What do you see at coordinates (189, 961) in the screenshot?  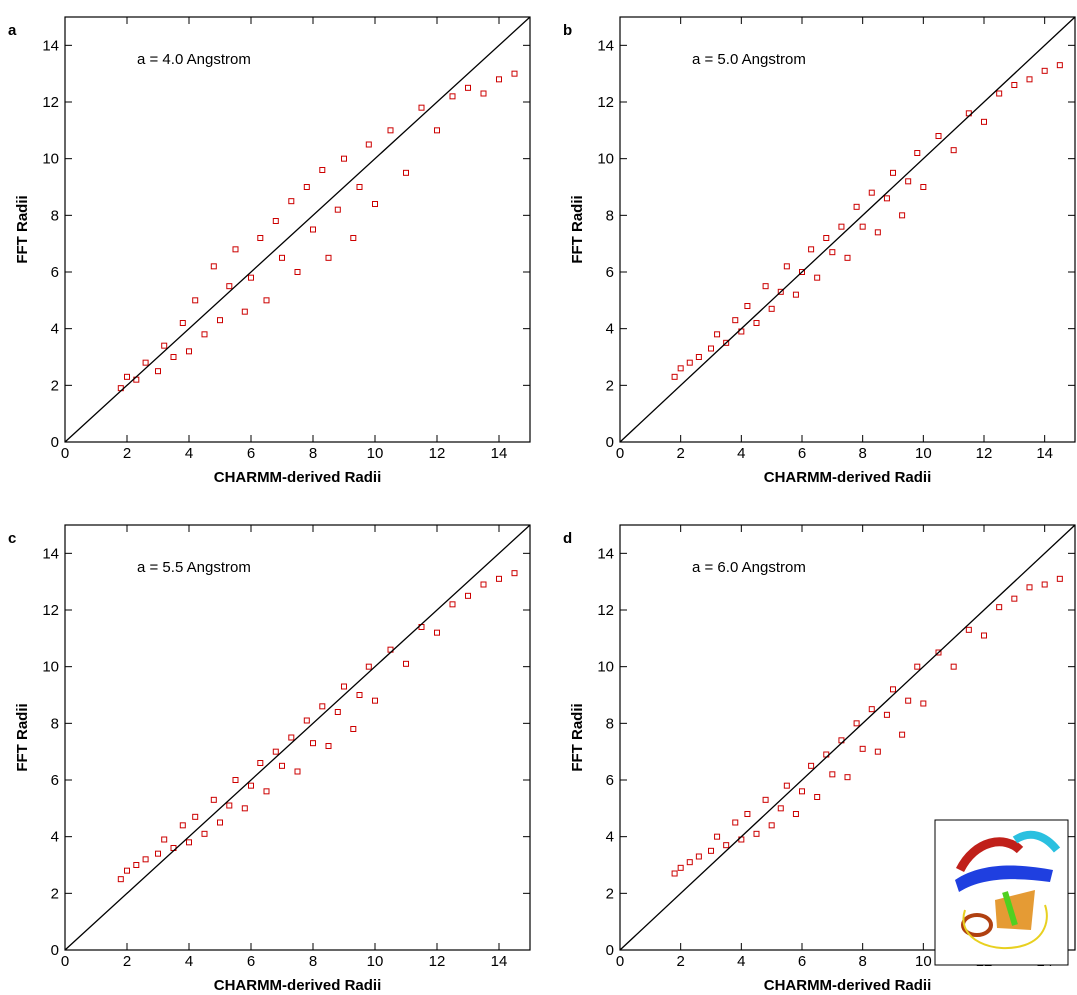 I see `x-tick-label: 4` at bounding box center [189, 961].